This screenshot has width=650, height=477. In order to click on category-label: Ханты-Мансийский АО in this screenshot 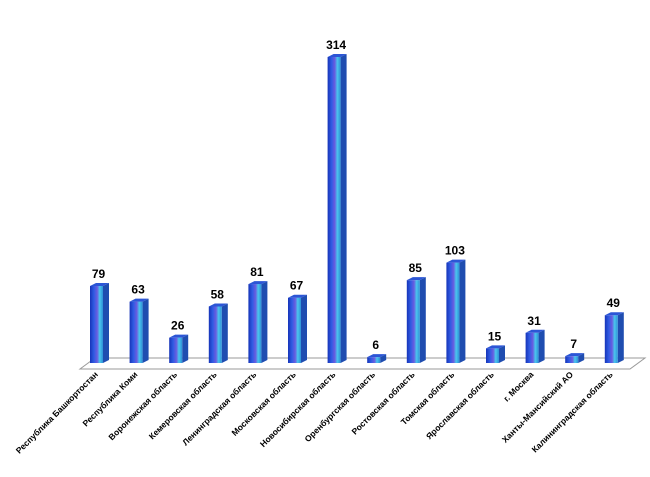, I will do `click(538, 407)`.